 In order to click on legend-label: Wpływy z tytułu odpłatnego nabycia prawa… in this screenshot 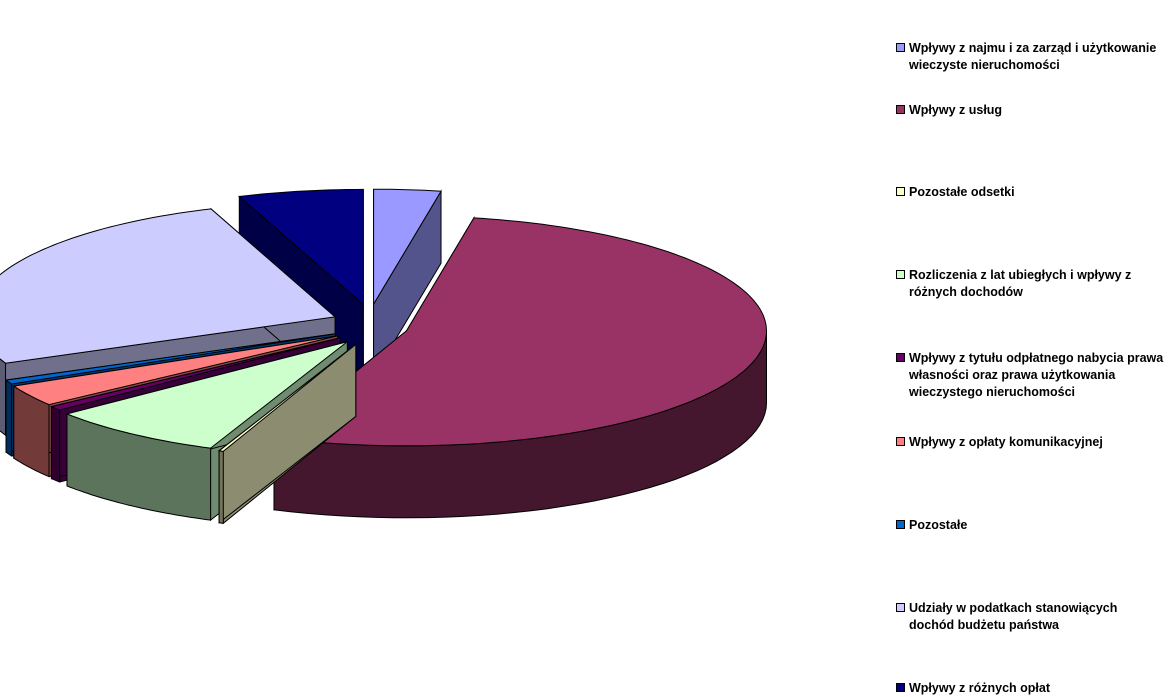, I will do `click(1036, 375)`.